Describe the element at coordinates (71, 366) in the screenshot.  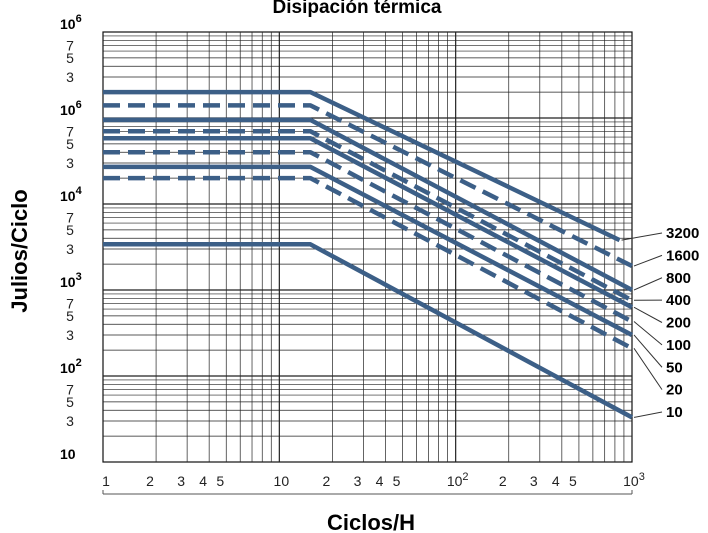
I see `y-tick-label: 10²` at that location.